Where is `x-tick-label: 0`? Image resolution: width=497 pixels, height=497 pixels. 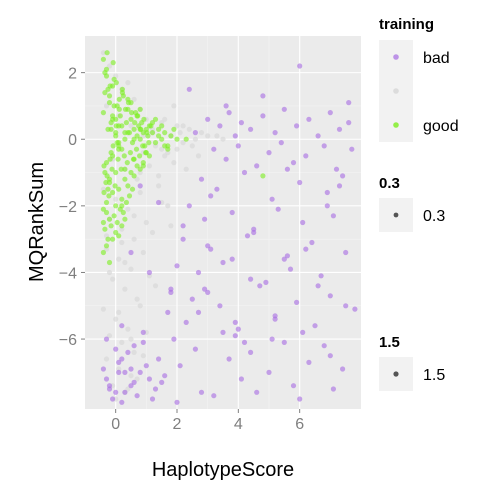 x-tick-label: 0 is located at coordinates (115, 424).